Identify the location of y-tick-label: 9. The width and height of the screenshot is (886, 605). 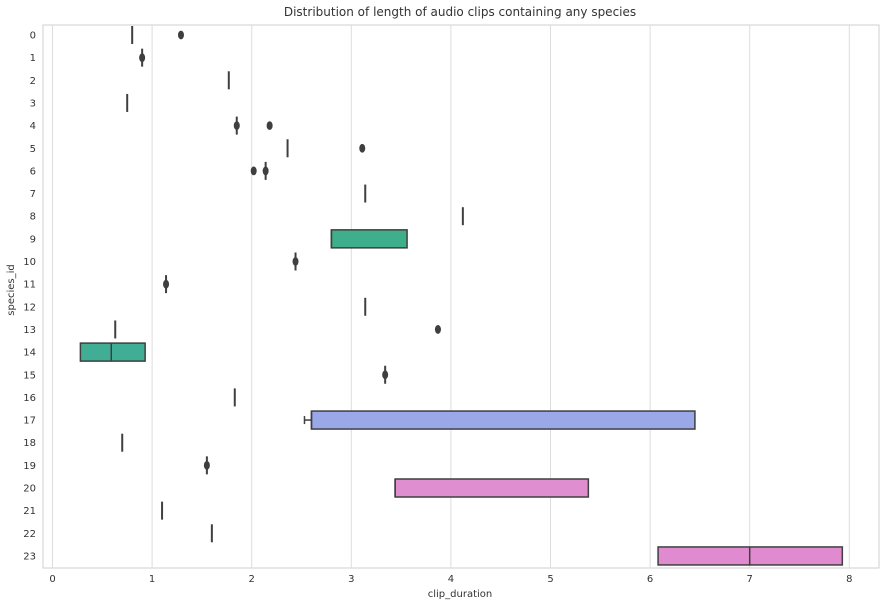
(33, 239).